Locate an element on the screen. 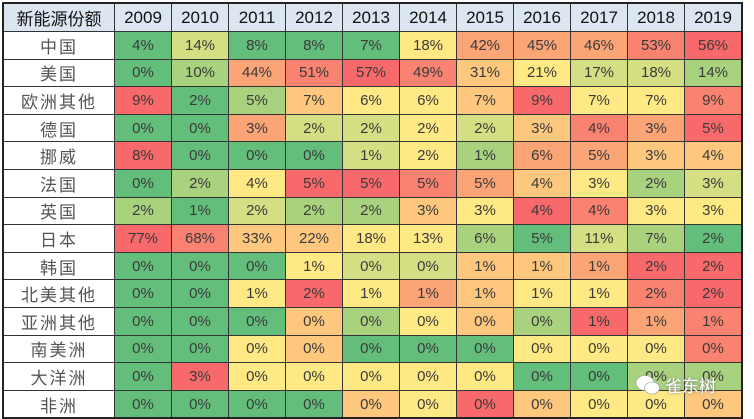  table-row: 非洲 0% 0% 0% 0% 0% 0% 0% 0% 0% 0% 0% is located at coordinates (372, 404).